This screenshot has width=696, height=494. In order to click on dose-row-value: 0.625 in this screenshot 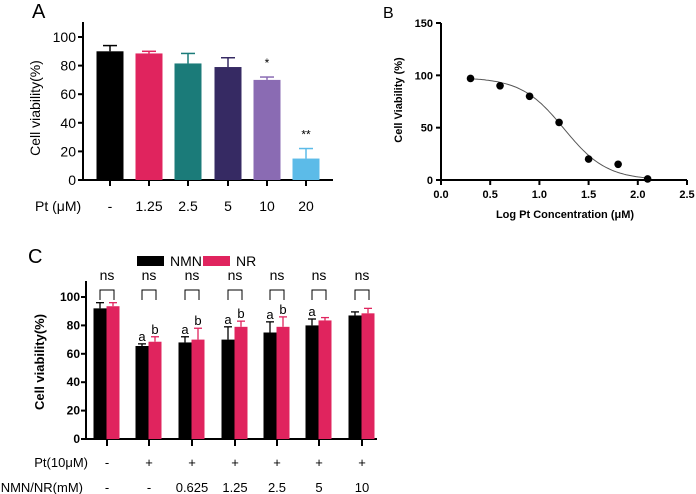, I will do `click(192, 487)`.